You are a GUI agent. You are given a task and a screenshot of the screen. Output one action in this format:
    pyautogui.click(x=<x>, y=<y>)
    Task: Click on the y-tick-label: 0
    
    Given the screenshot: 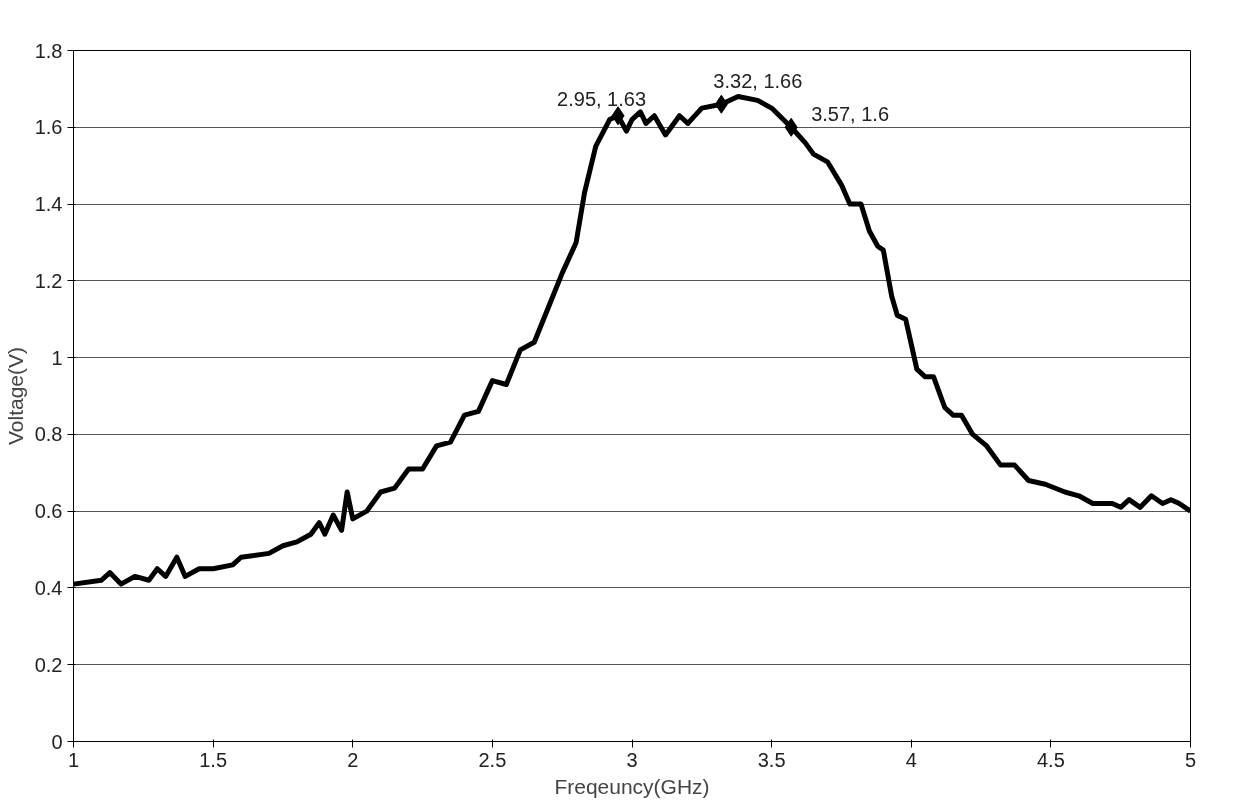 What is the action you would take?
    pyautogui.click(x=57, y=741)
    